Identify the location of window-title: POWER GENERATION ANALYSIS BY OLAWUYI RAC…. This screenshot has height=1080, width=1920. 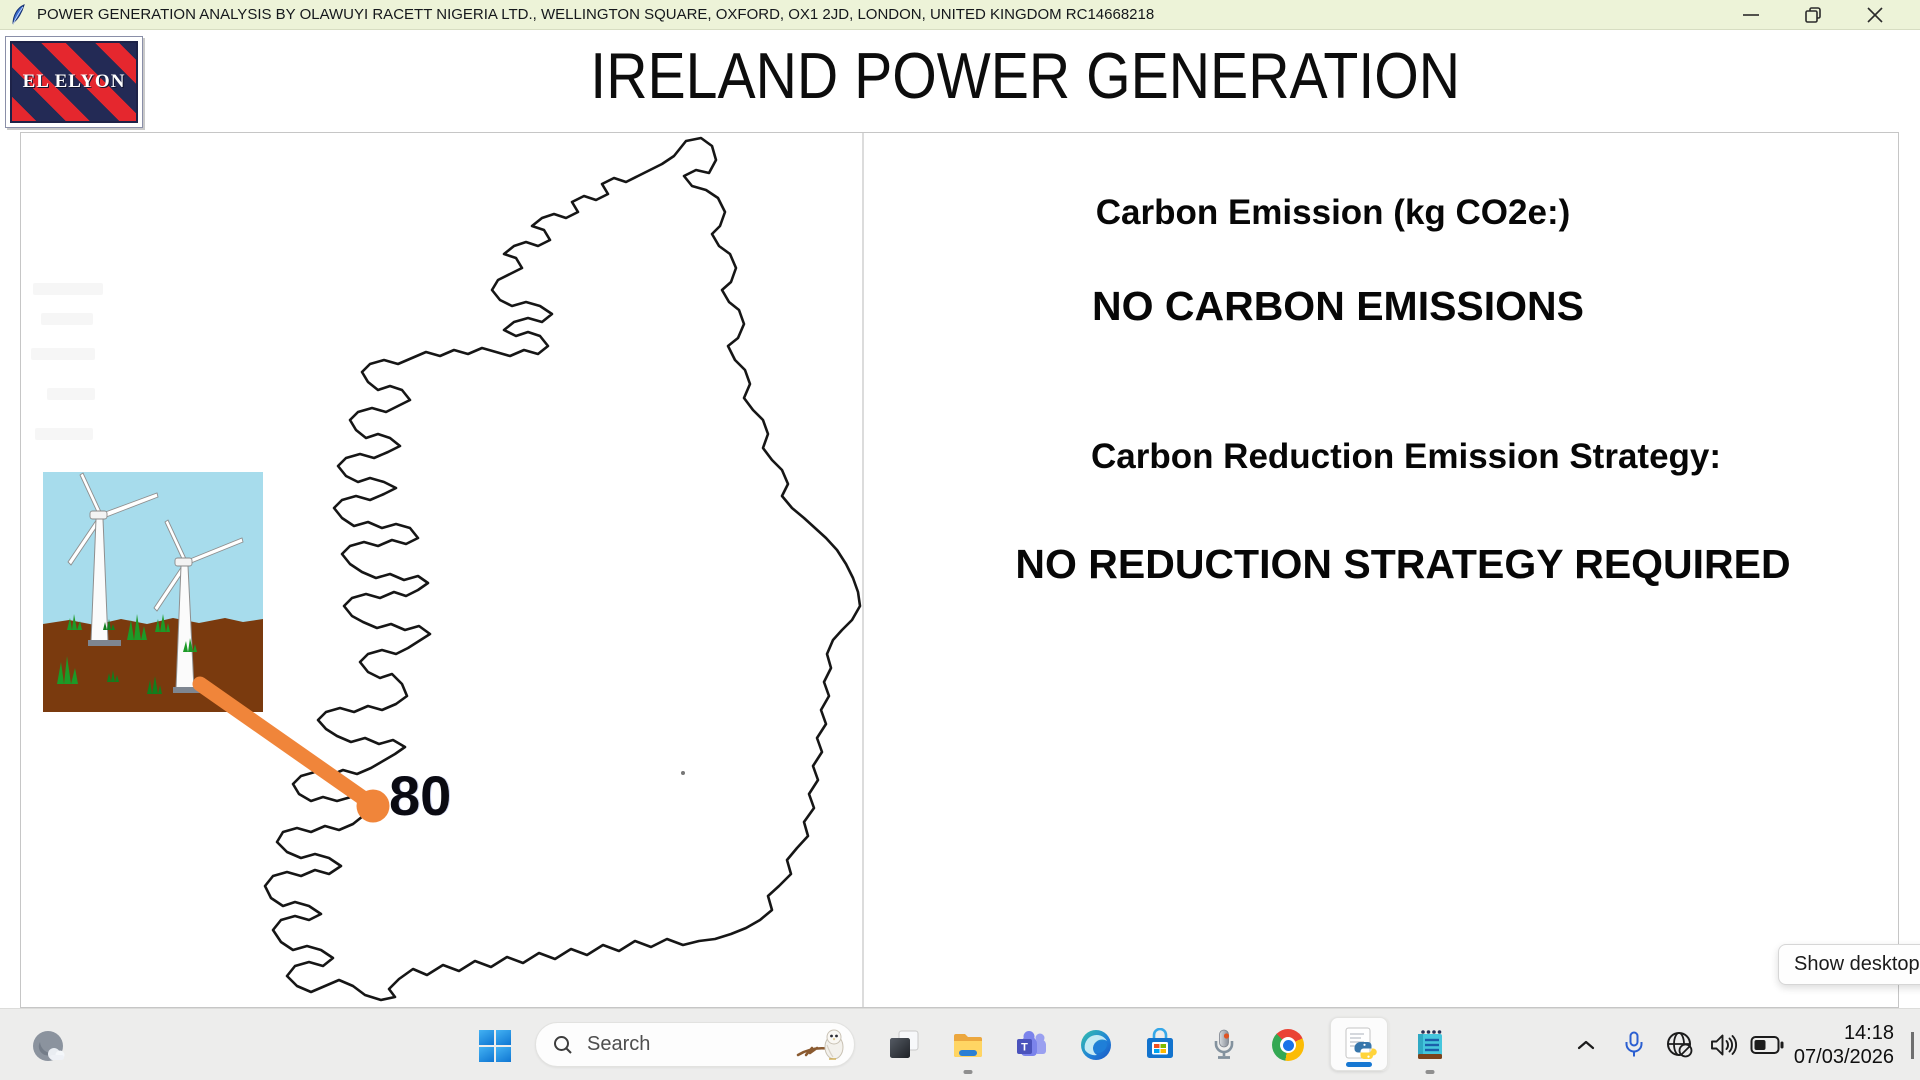
(596, 14).